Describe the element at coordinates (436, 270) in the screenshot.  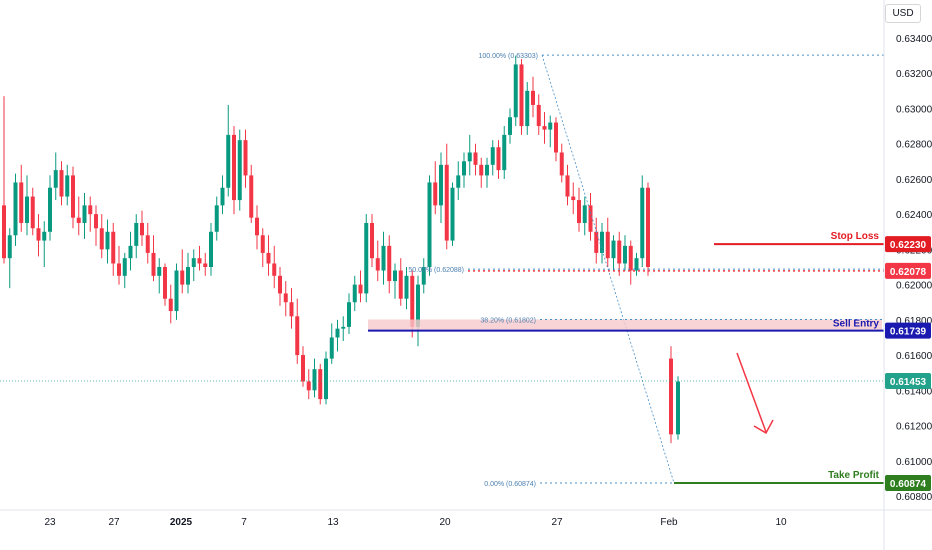
I see `fib-level-label: 50.00% (0.62088)` at that location.